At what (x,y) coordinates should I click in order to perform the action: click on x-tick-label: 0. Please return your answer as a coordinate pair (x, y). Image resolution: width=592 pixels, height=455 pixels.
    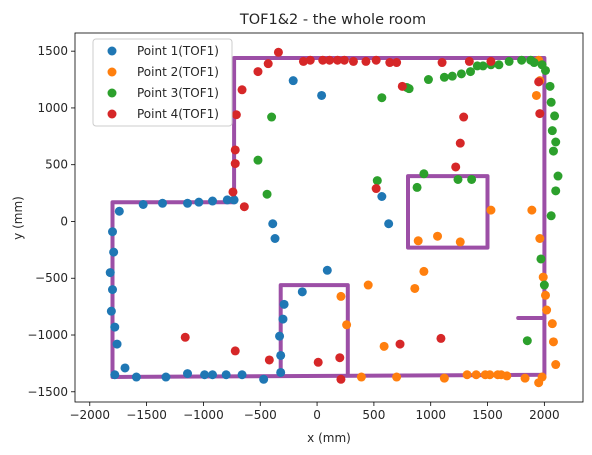
    Looking at the image, I should click on (317, 415).